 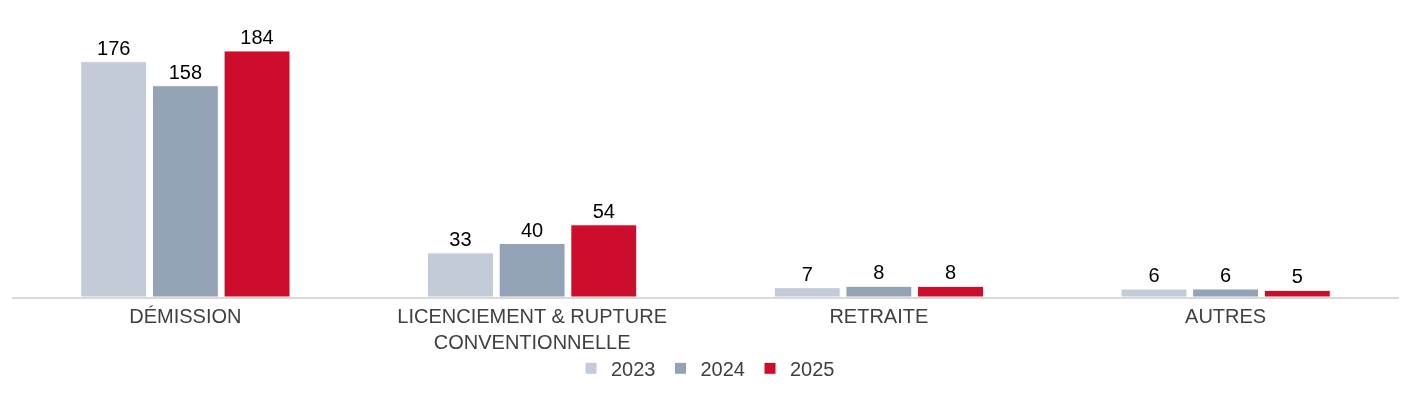 What do you see at coordinates (603, 210) in the screenshot?
I see `data-label: 54` at bounding box center [603, 210].